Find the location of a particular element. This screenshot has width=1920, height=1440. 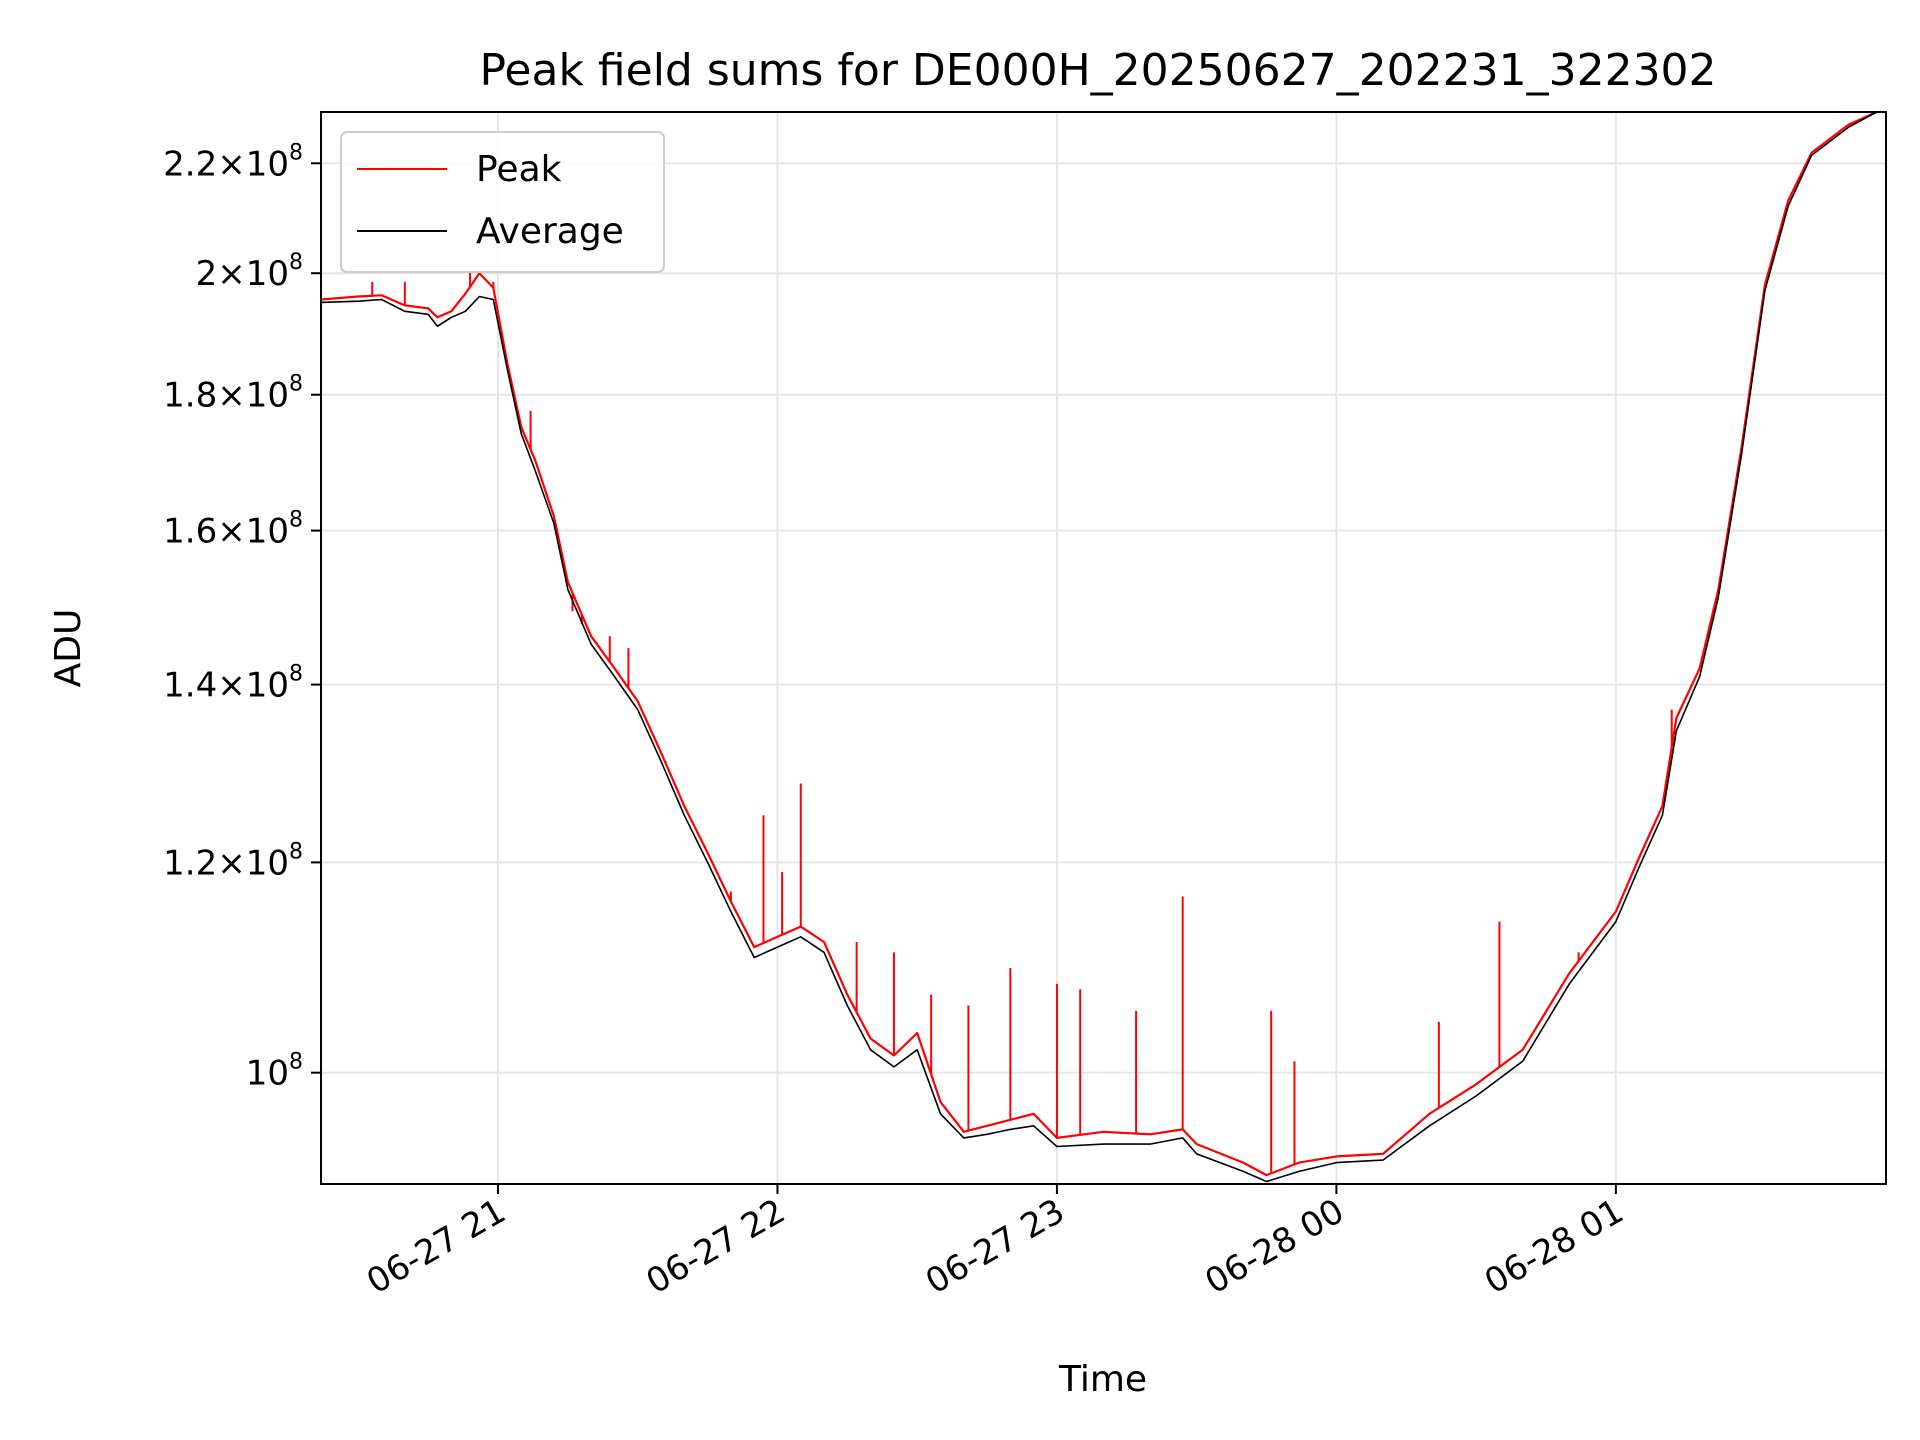

y-tick-label: 1.2×10⁸ is located at coordinates (233, 861).